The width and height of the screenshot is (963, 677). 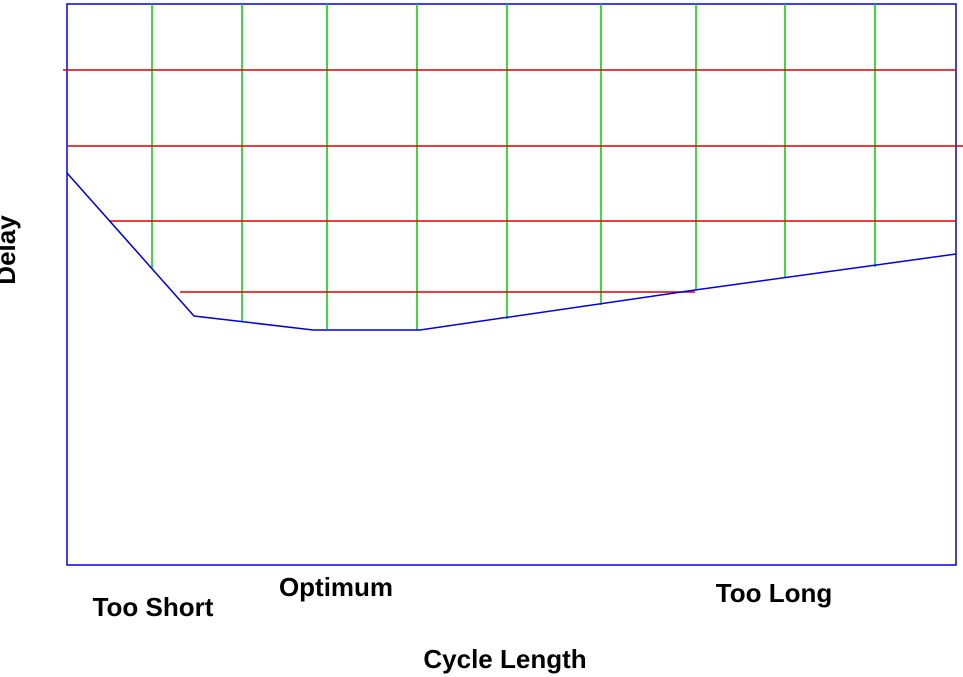 What do you see at coordinates (504, 659) in the screenshot?
I see `x-axis-label: Cycle Length` at bounding box center [504, 659].